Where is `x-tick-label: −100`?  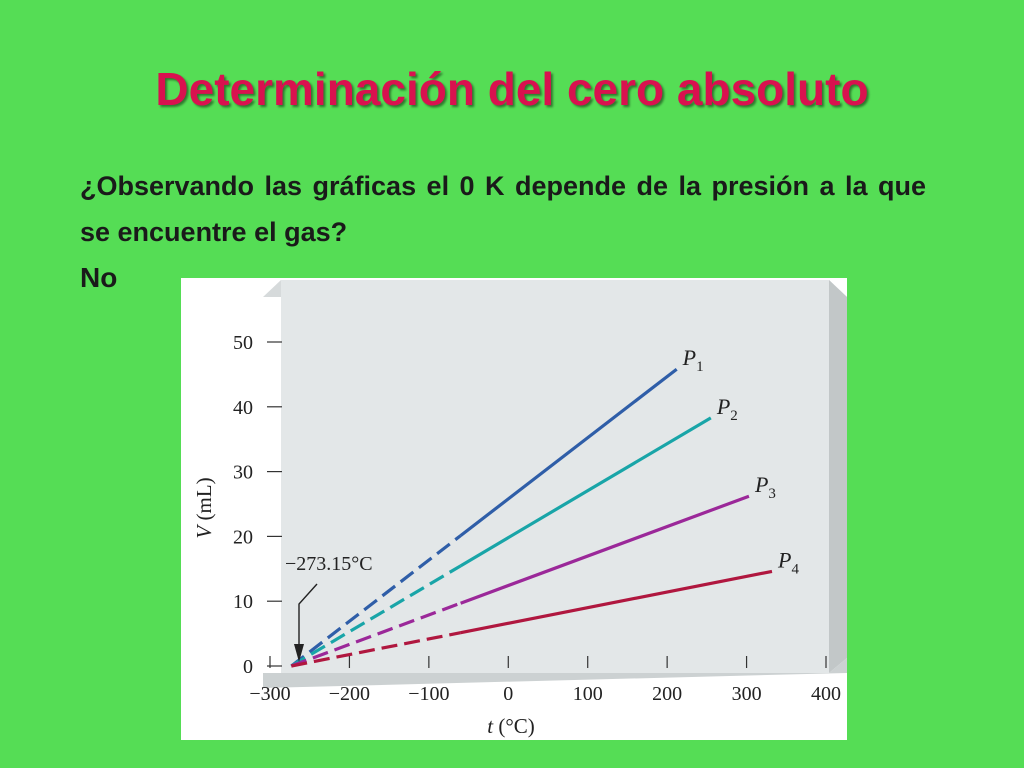 x-tick-label: −100 is located at coordinates (428, 694).